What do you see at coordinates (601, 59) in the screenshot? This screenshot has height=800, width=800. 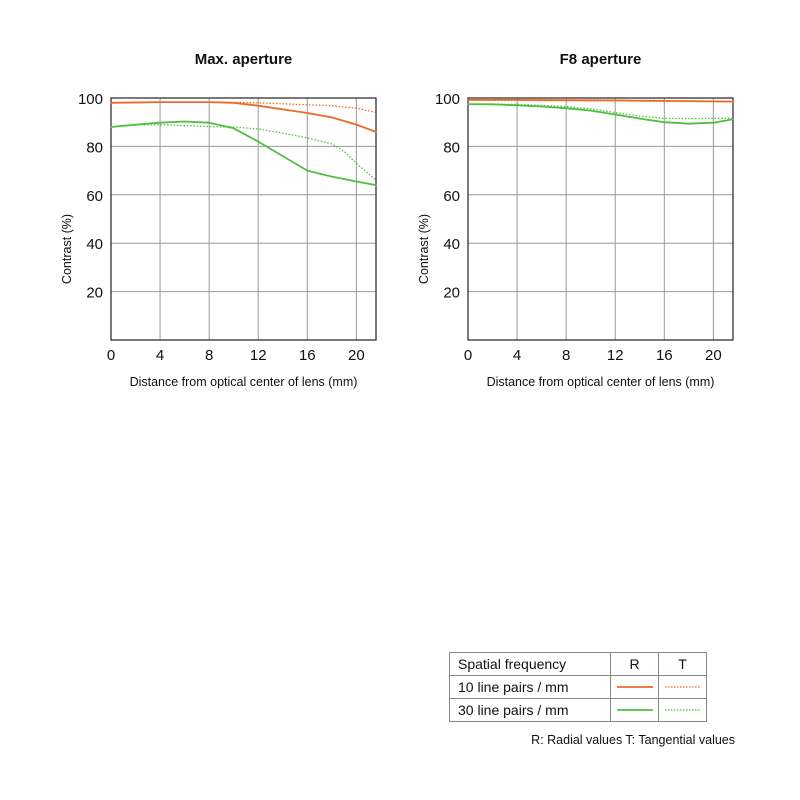 I see `chart-title: F8 aperture` at bounding box center [601, 59].